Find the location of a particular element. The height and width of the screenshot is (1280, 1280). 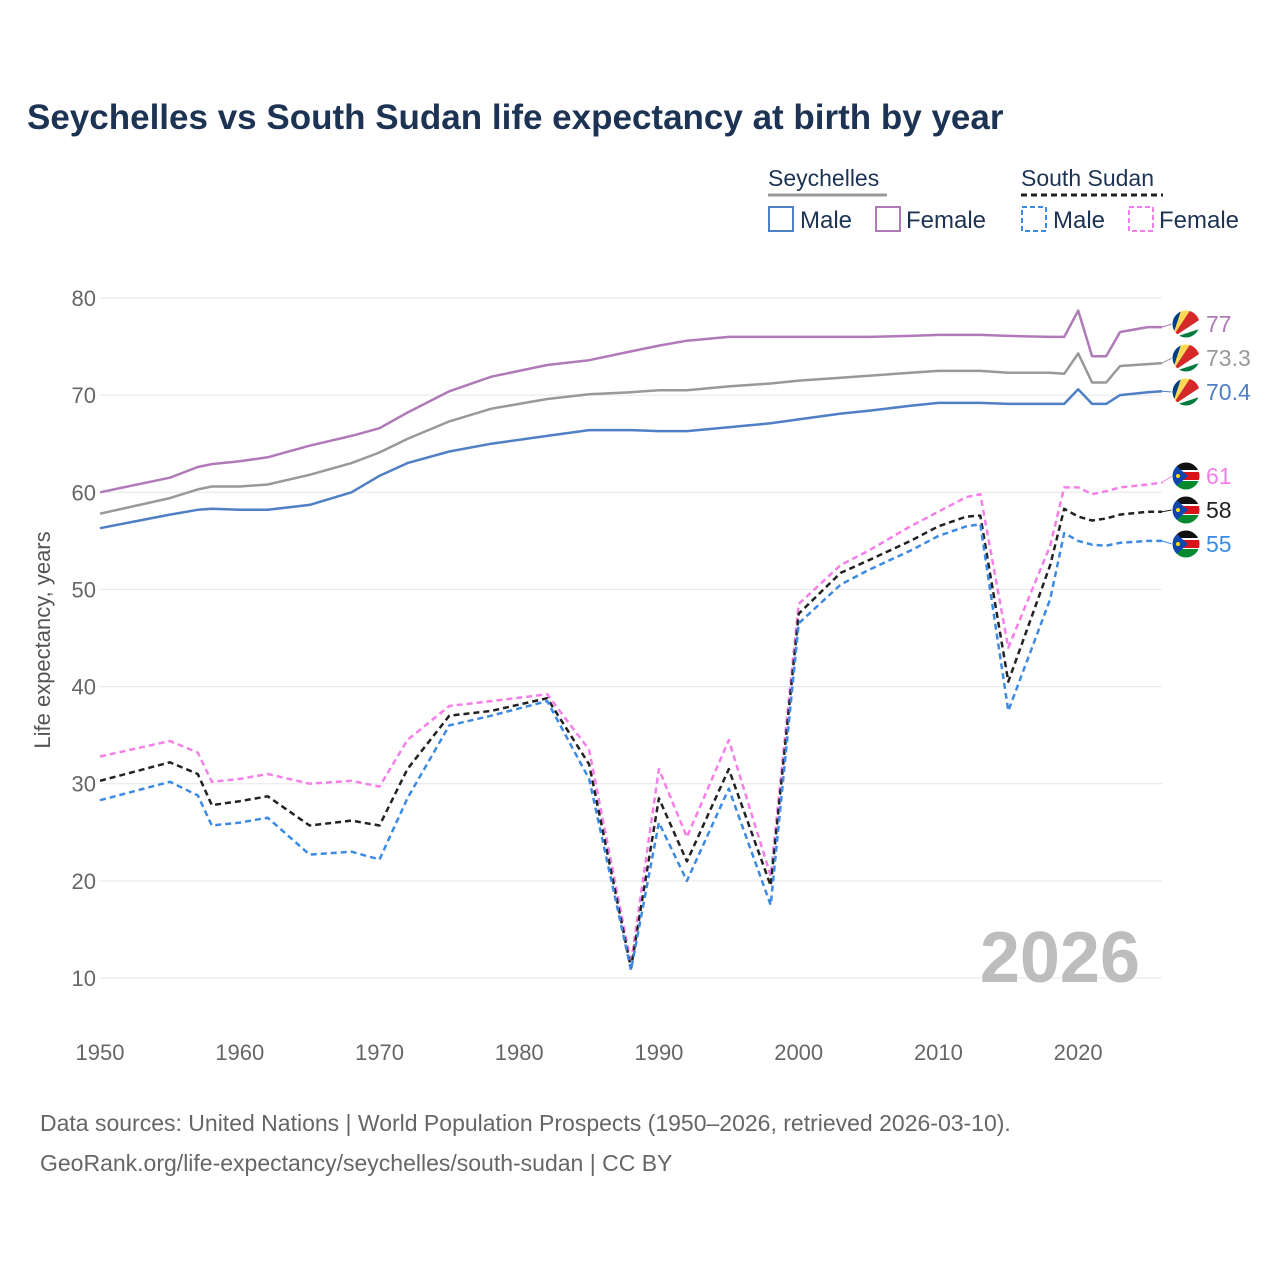

x-tick-label: 1990 is located at coordinates (658, 1052).